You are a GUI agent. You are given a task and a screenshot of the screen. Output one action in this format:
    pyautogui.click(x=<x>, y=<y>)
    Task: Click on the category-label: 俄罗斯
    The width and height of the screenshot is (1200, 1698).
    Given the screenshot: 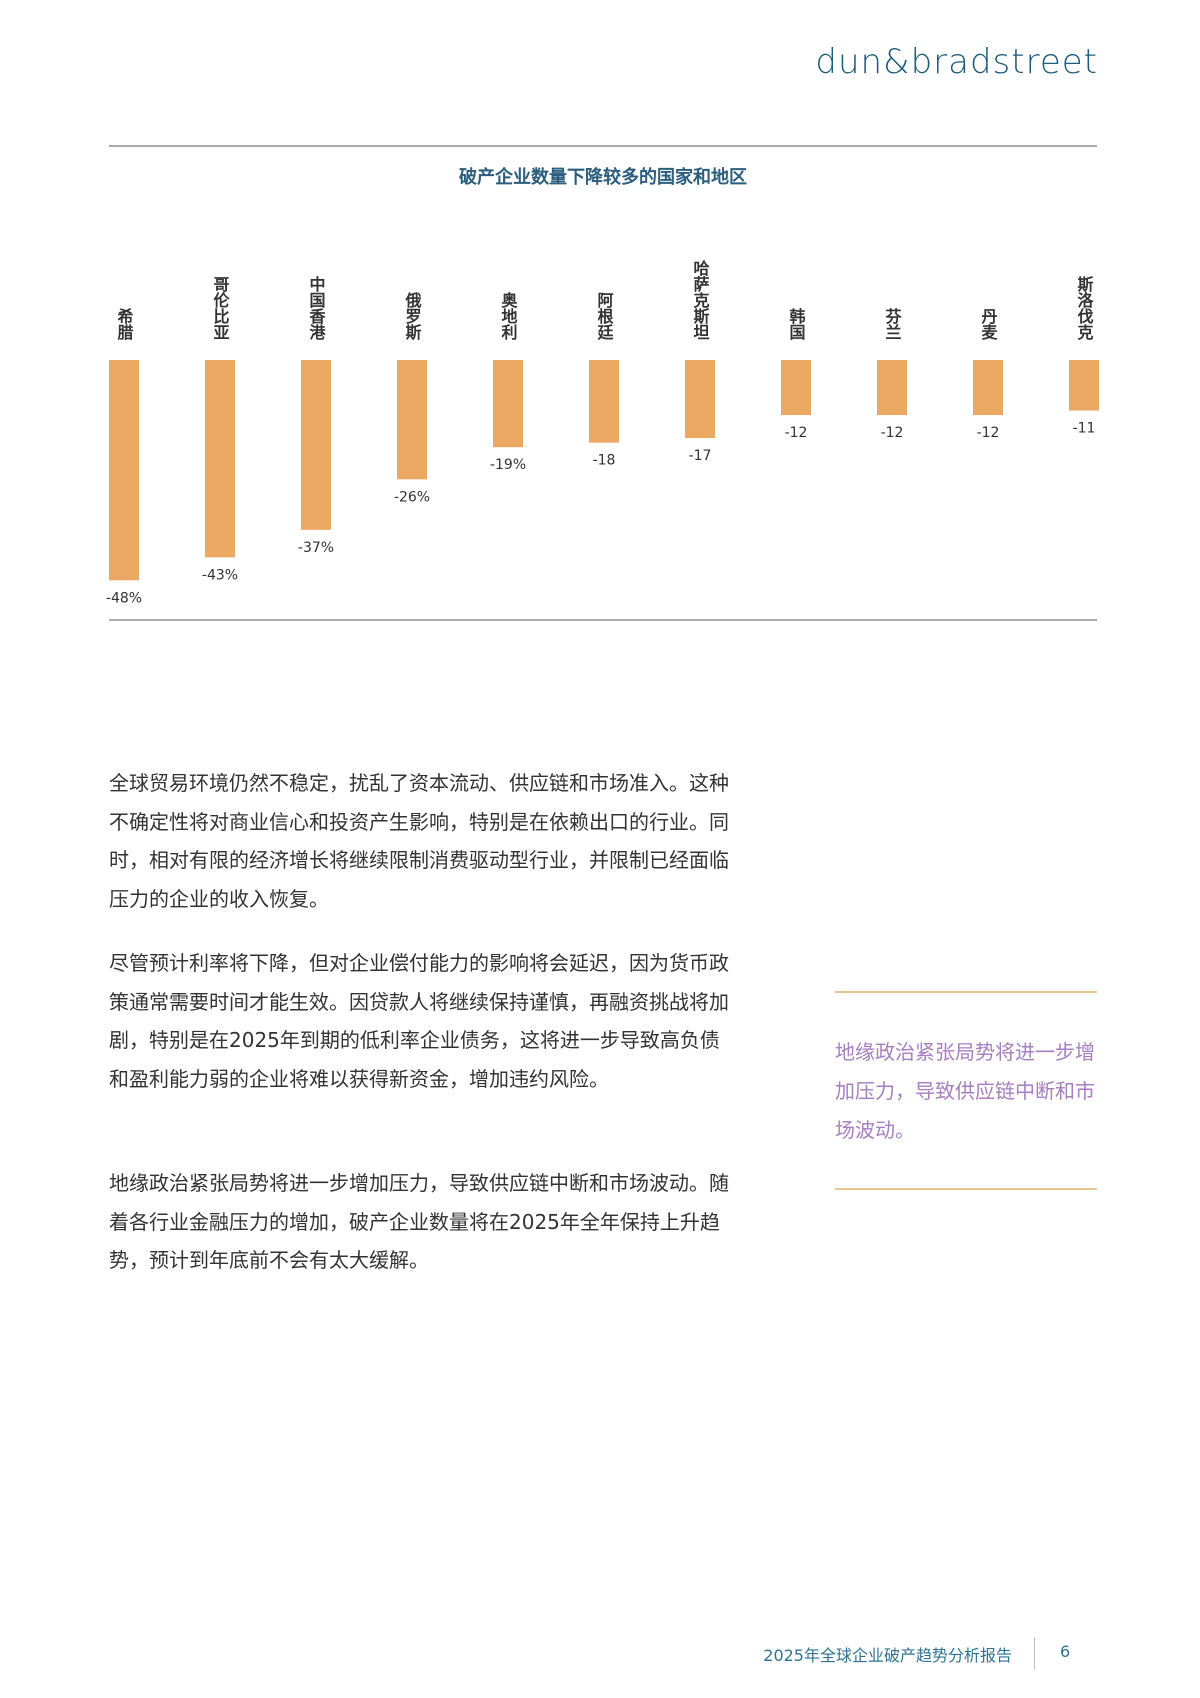 What is the action you would take?
    pyautogui.click(x=413, y=316)
    